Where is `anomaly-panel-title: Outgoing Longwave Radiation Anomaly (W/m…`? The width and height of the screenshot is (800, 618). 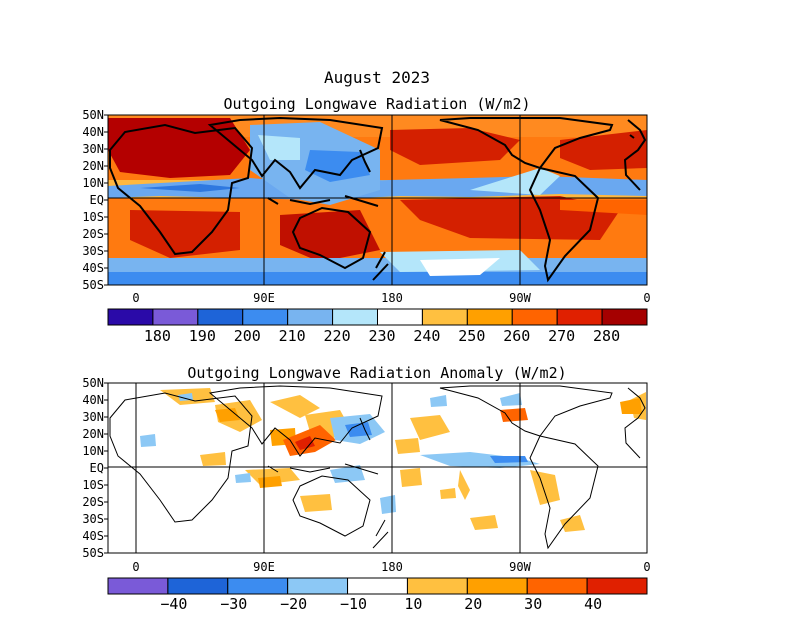
anomaly-panel-title: Outgoing Longwave Radiation Anomaly (W/m… is located at coordinates (376, 373).